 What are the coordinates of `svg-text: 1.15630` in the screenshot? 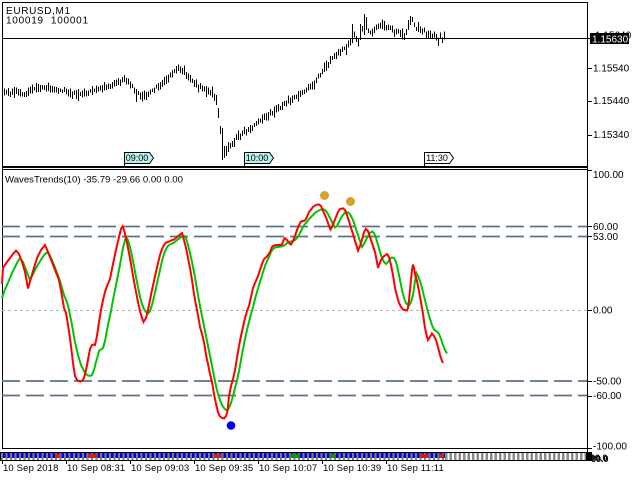 It's located at (610, 40).